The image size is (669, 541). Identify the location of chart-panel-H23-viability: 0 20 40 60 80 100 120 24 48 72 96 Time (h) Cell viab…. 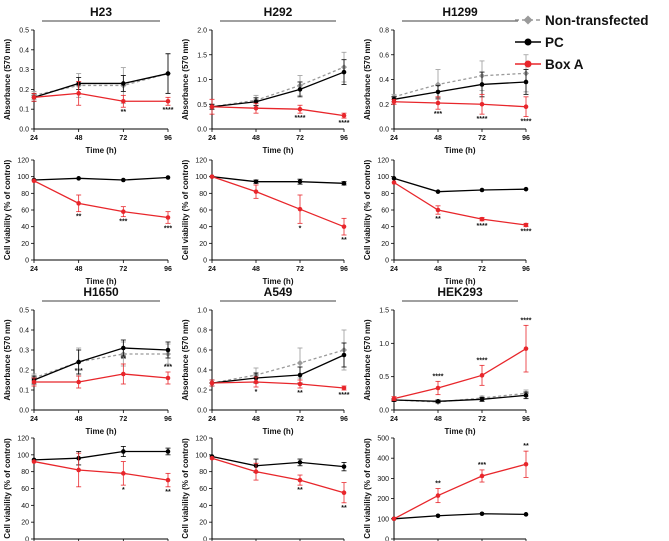
(87, 222).